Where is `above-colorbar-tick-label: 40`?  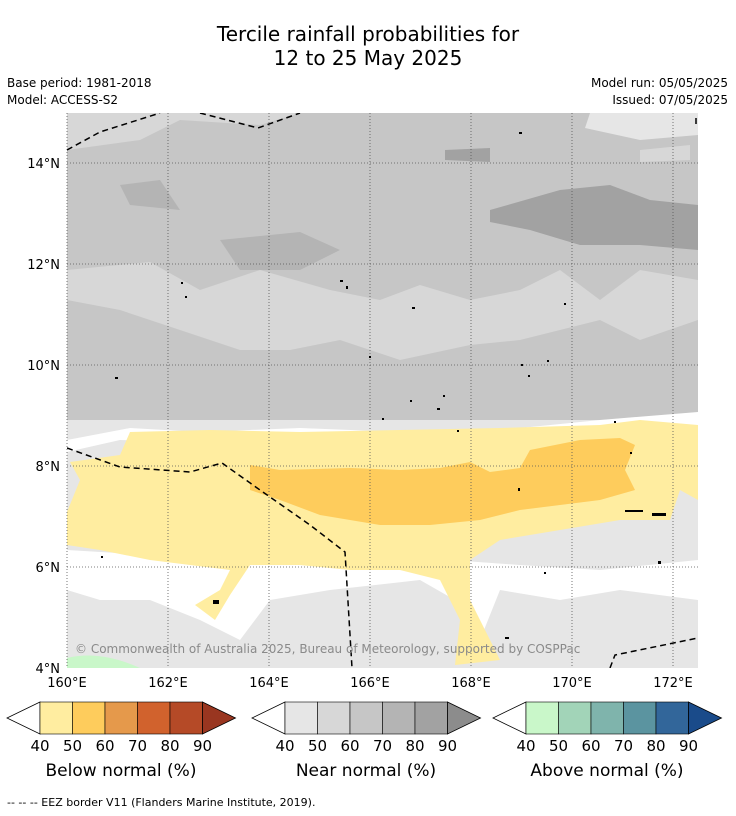
above-colorbar-tick-label: 40 is located at coordinates (525, 746).